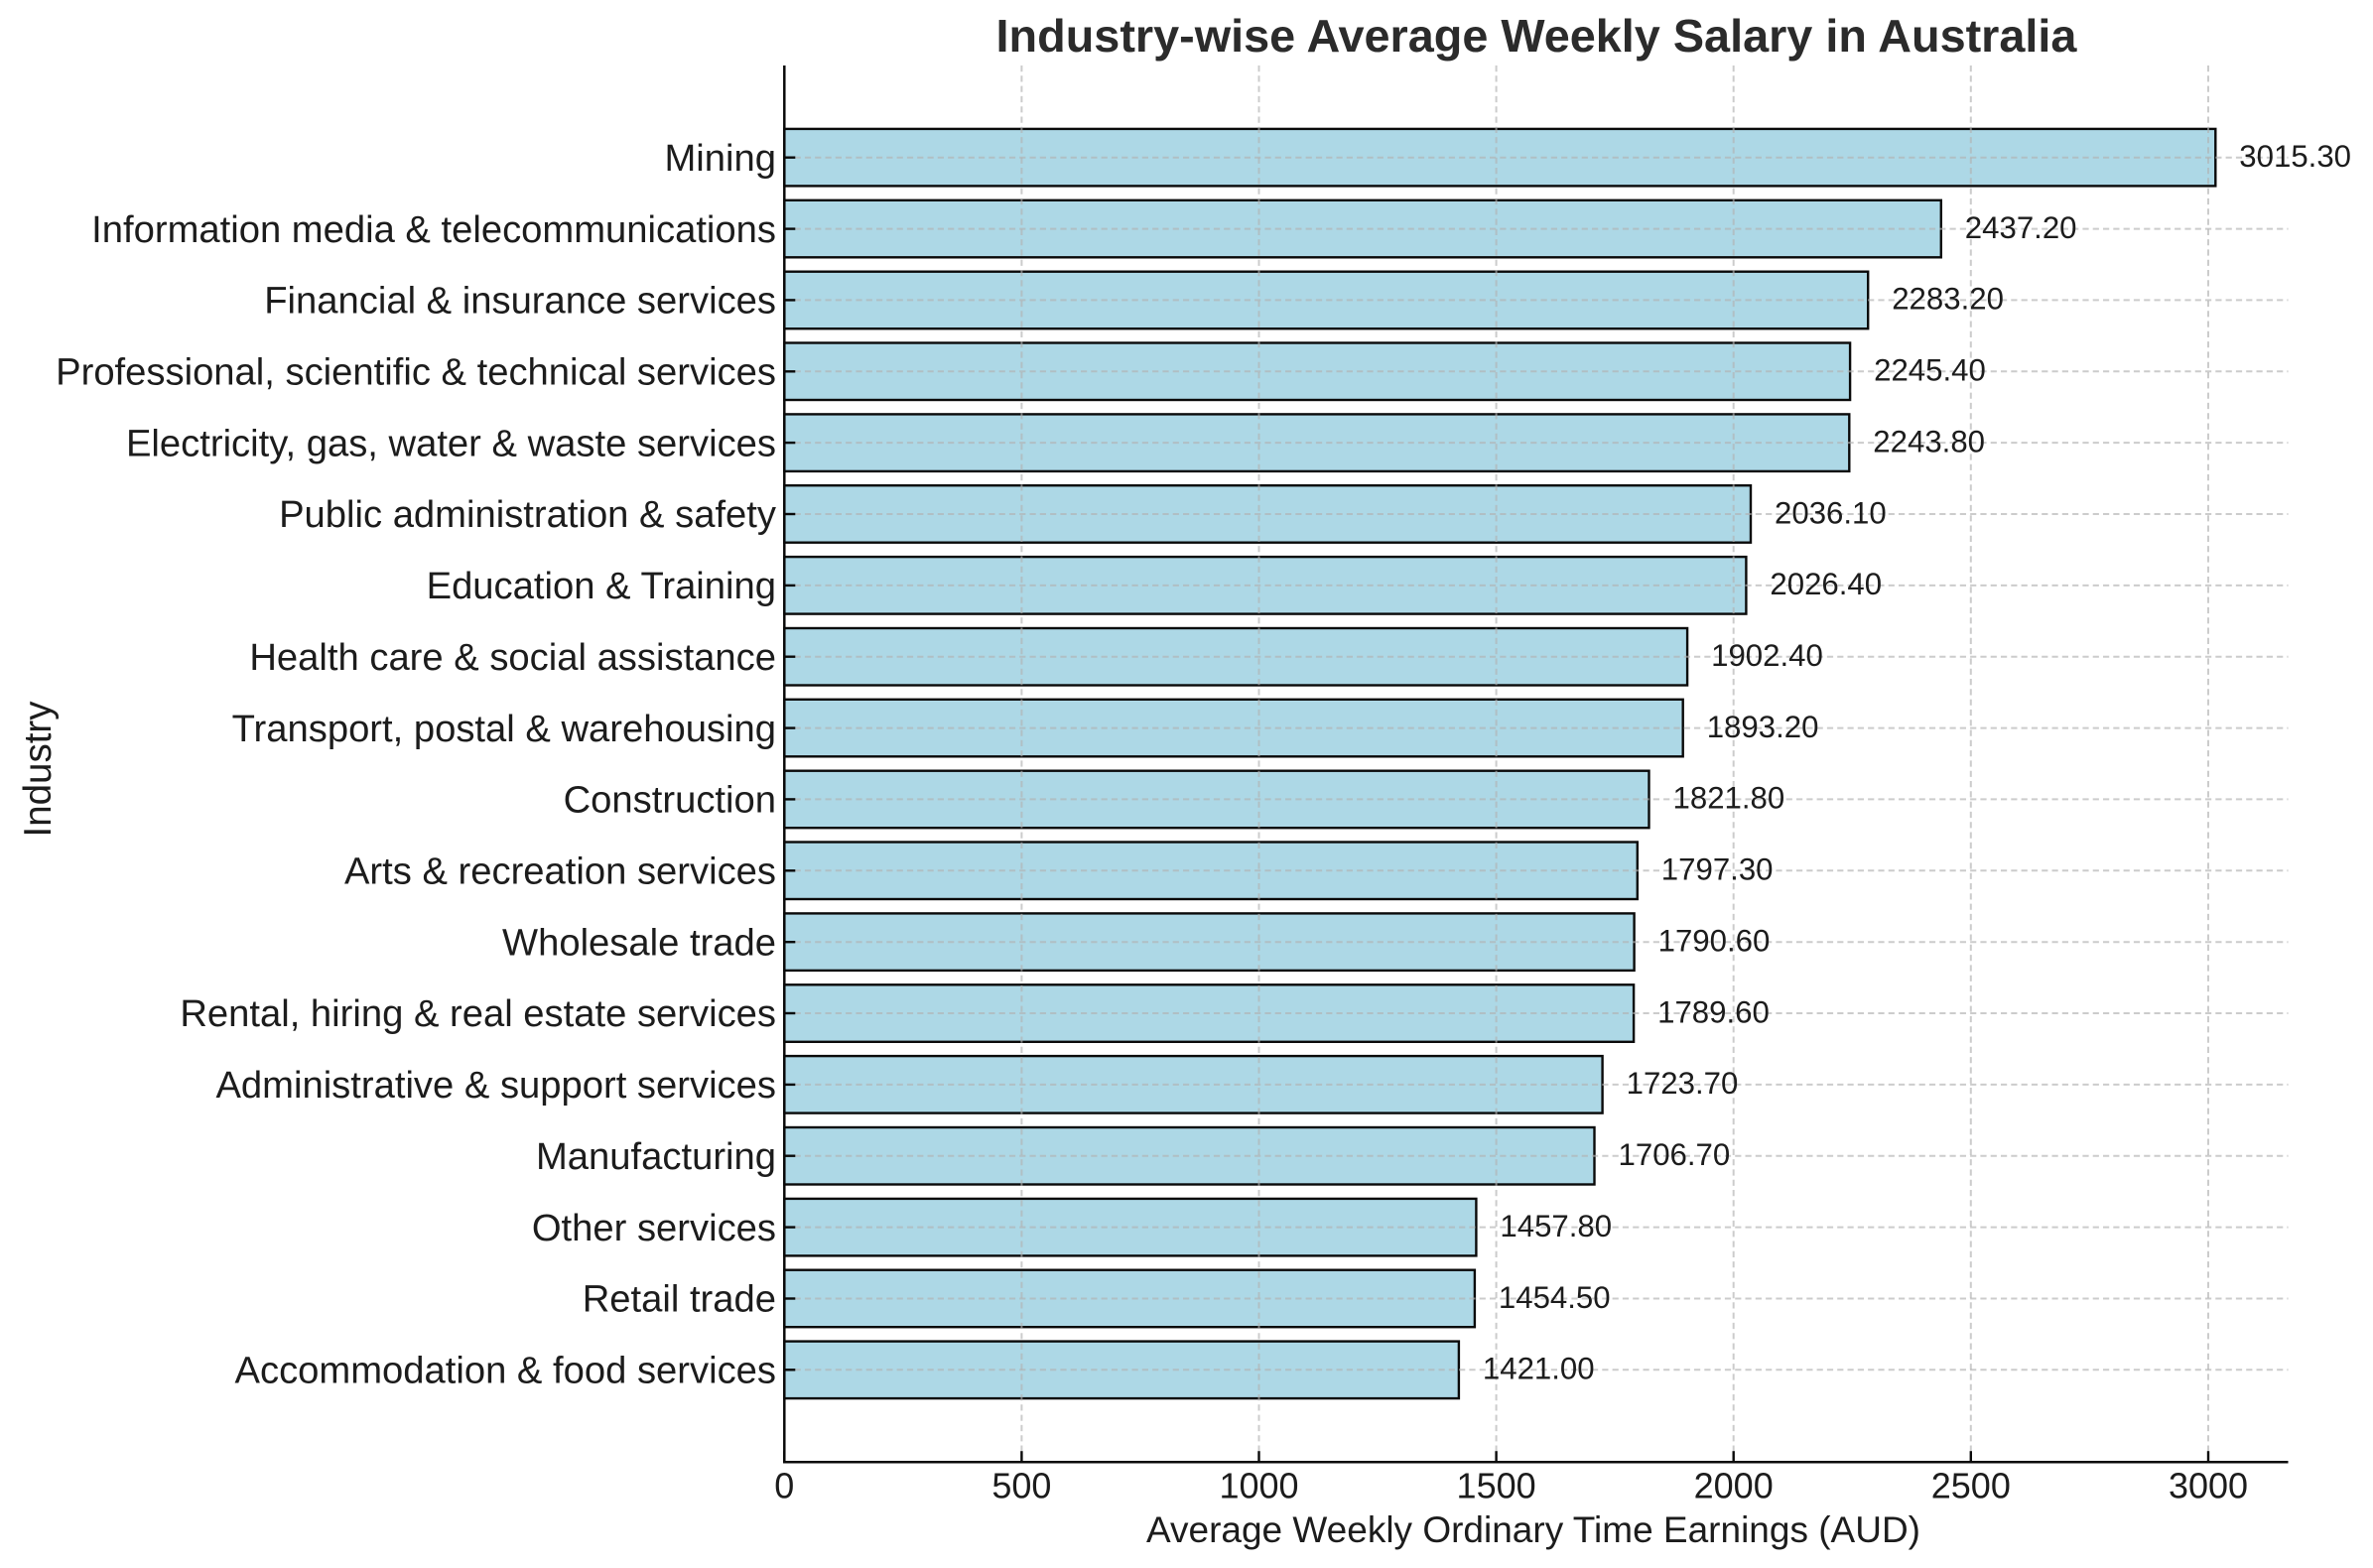 This screenshot has width=2373, height=1568. What do you see at coordinates (2295, 156) in the screenshot?
I see `svg-text: 3015.30` at bounding box center [2295, 156].